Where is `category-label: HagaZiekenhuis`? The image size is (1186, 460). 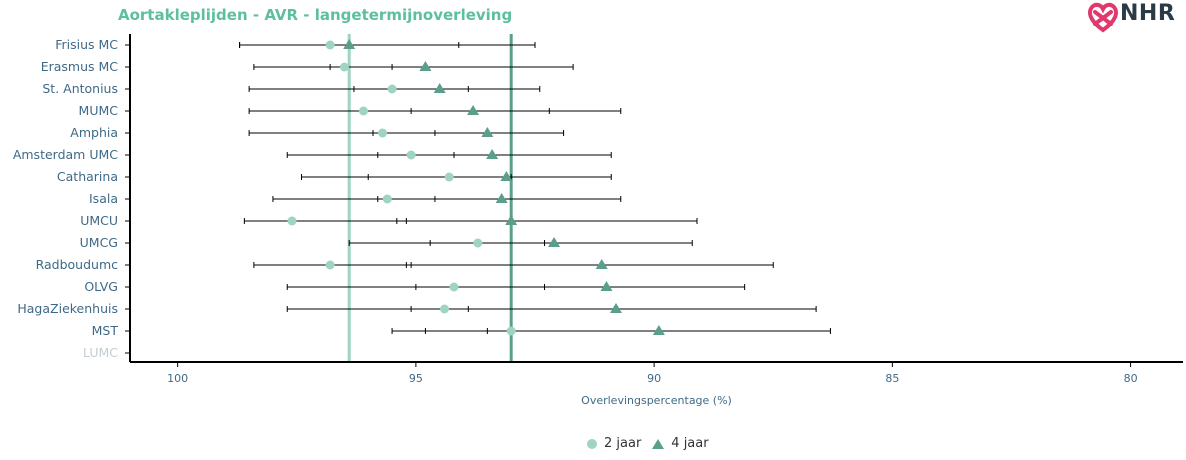
category-label: HagaZiekenhuis is located at coordinates (67, 308).